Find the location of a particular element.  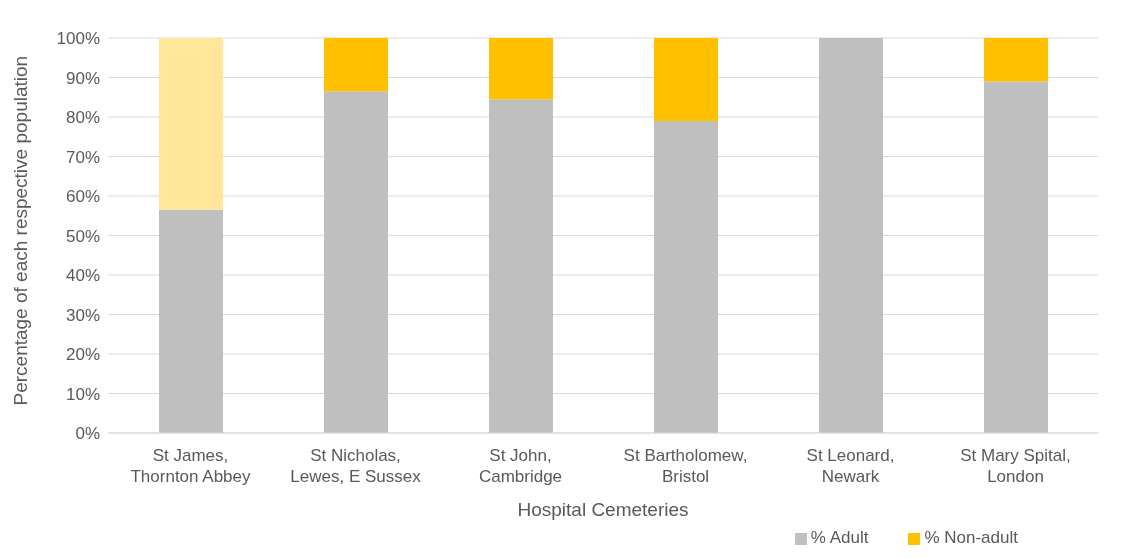

y-axis-title: Percentage of each respective population is located at coordinates (20, 230).